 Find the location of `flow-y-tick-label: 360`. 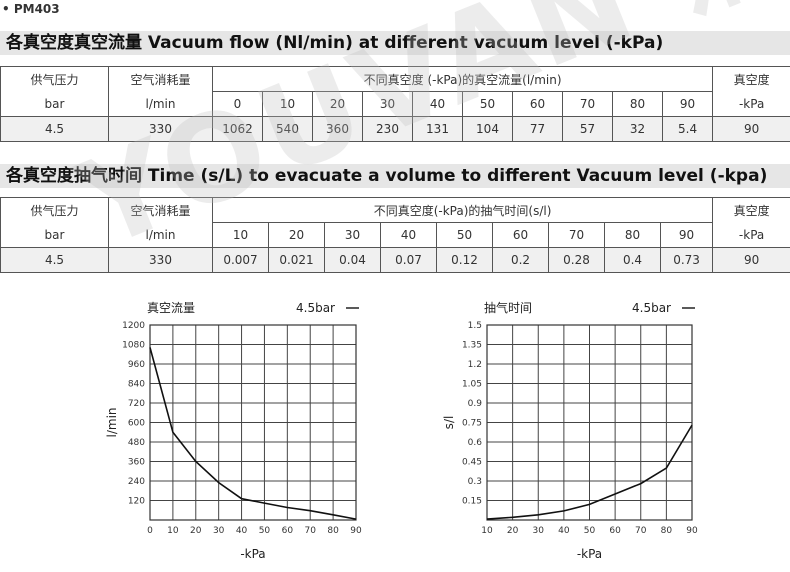

flow-y-tick-label: 360 is located at coordinates (136, 463).